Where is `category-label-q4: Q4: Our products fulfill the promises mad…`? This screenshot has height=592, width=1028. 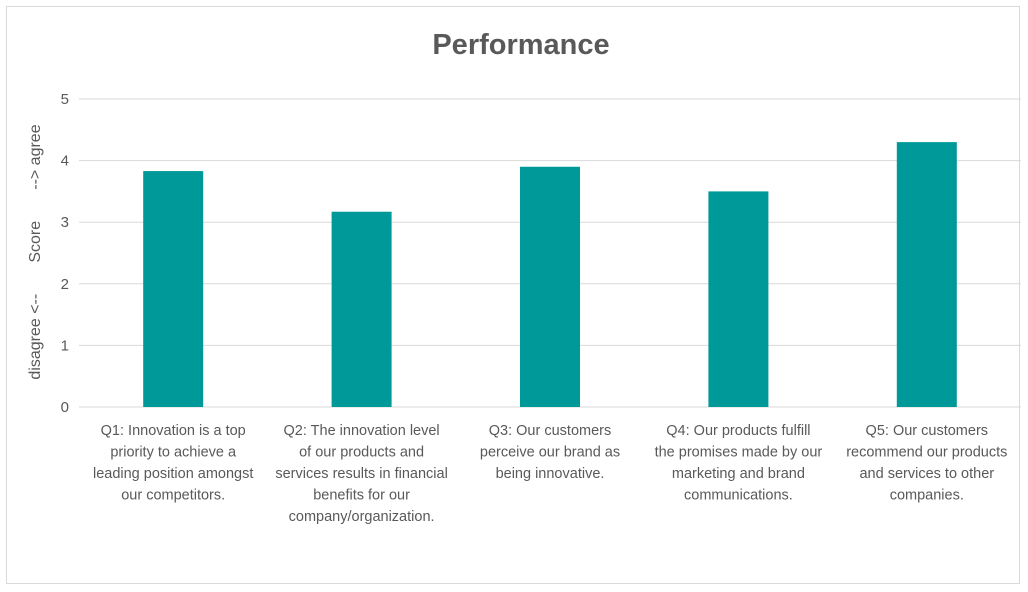 category-label-q4: Q4: Our products fulfill the promises mad… is located at coordinates (739, 463).